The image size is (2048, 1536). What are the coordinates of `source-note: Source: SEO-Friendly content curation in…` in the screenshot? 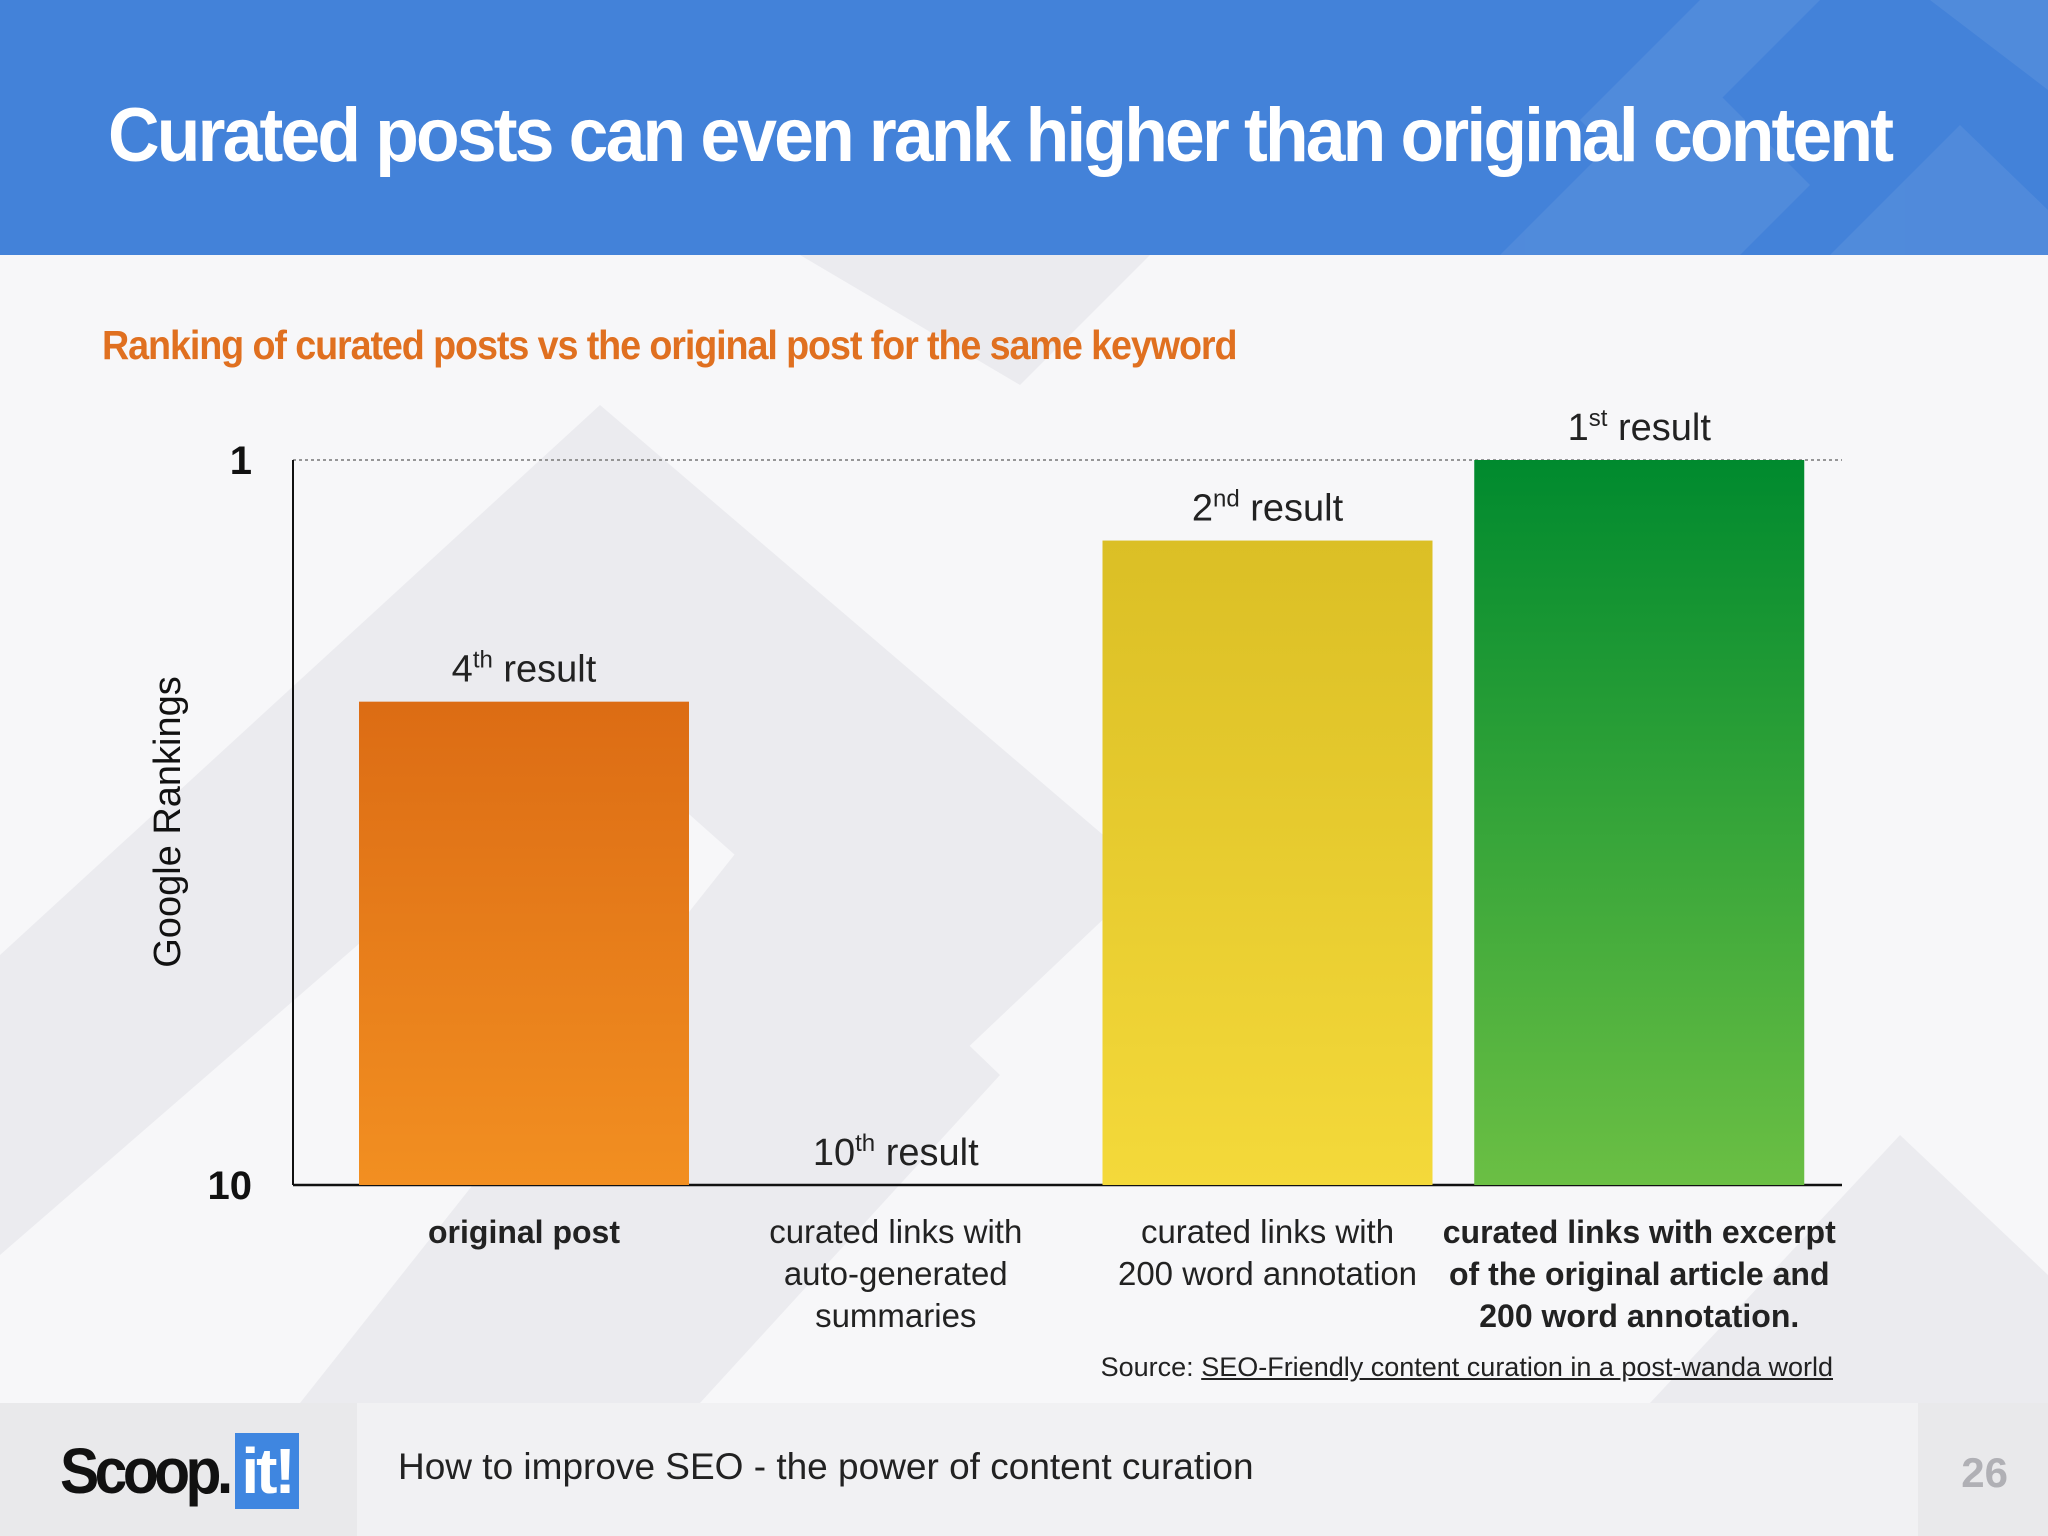 It's located at (1467, 1367).